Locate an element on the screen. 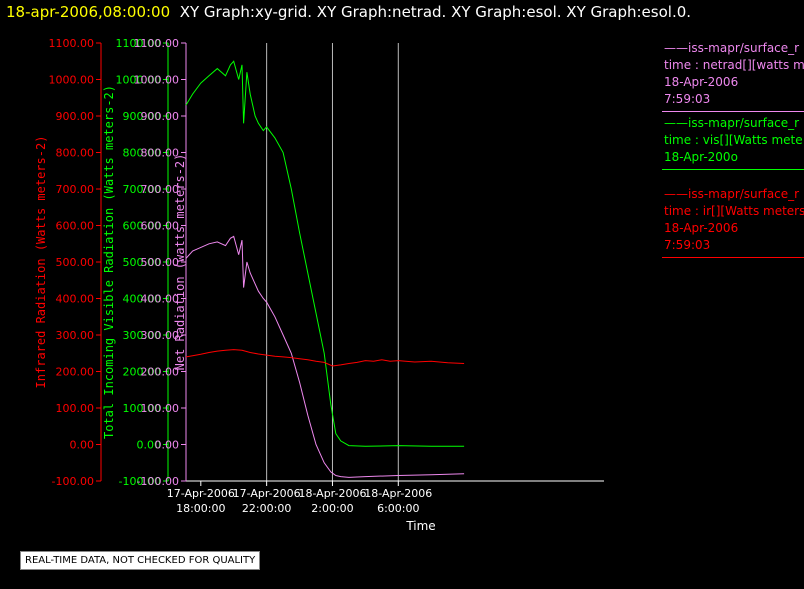  x-tick-label: 2:00:00 is located at coordinates (332, 508).